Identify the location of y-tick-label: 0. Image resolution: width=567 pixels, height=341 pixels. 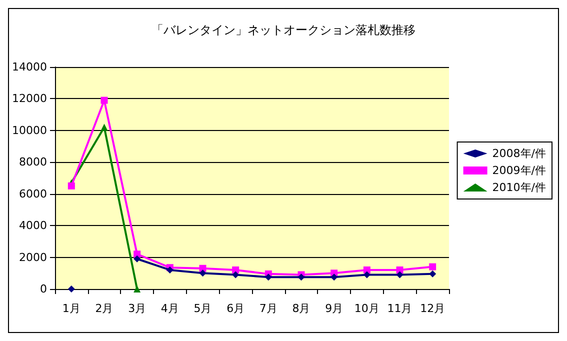
(43, 289).